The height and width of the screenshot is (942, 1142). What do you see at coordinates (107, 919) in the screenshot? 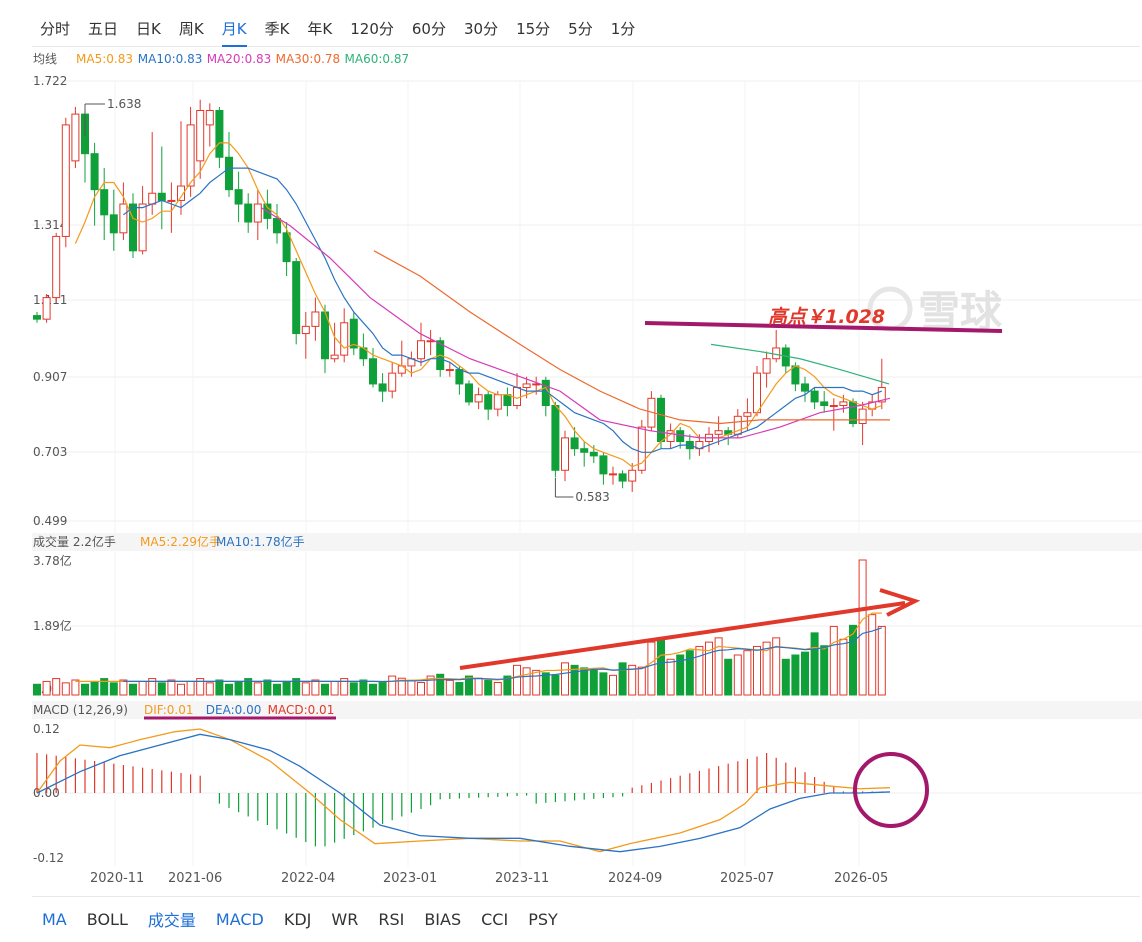
I see `indicator-tab: BOLL` at bounding box center [107, 919].